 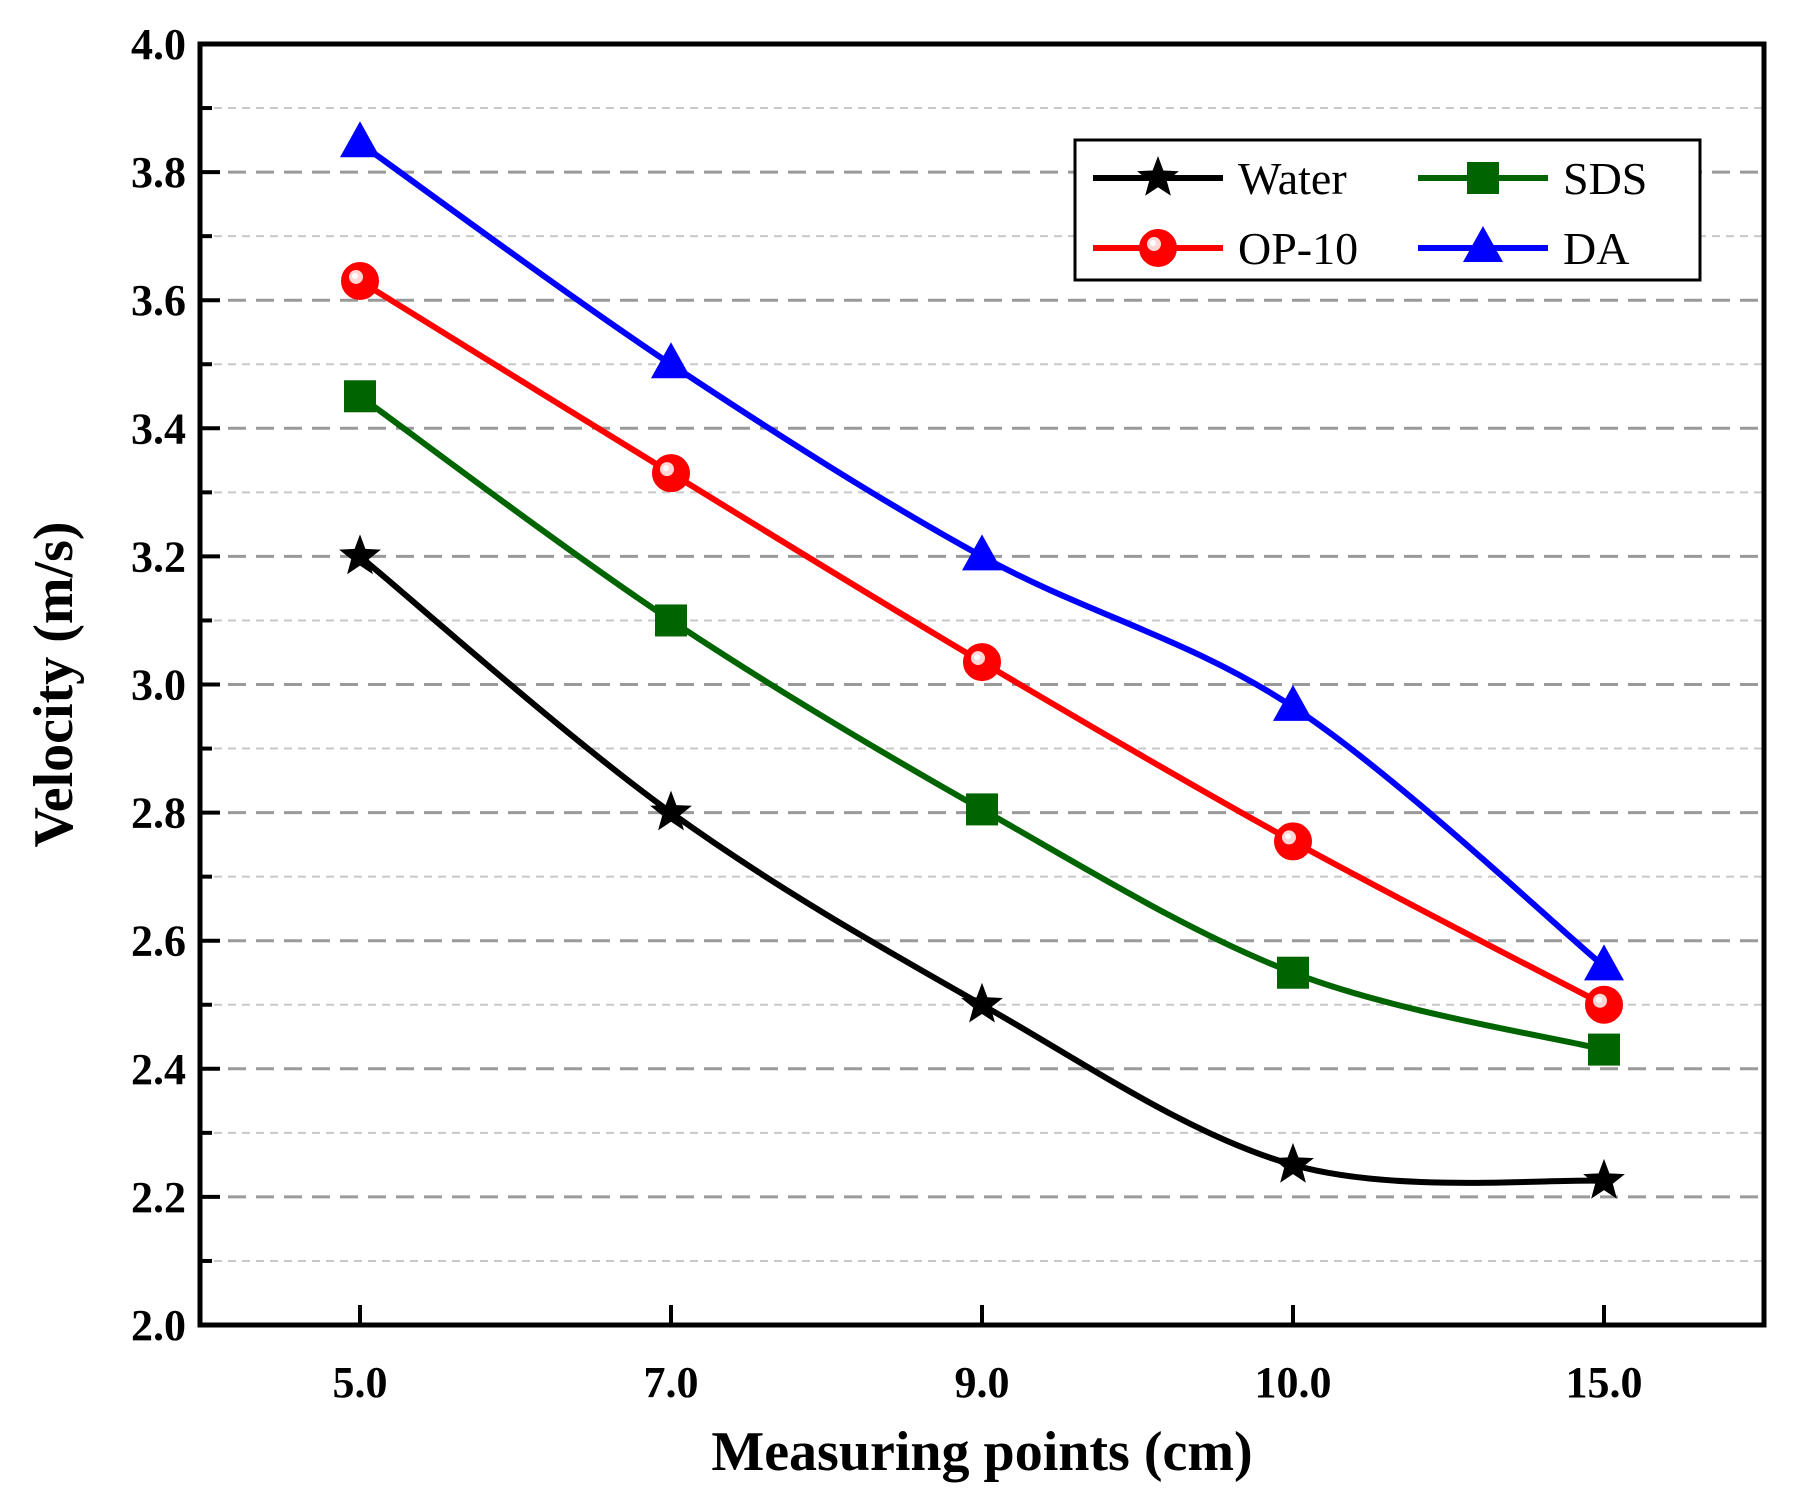 I want to click on y-tick-label: 3.2, so click(x=158, y=556).